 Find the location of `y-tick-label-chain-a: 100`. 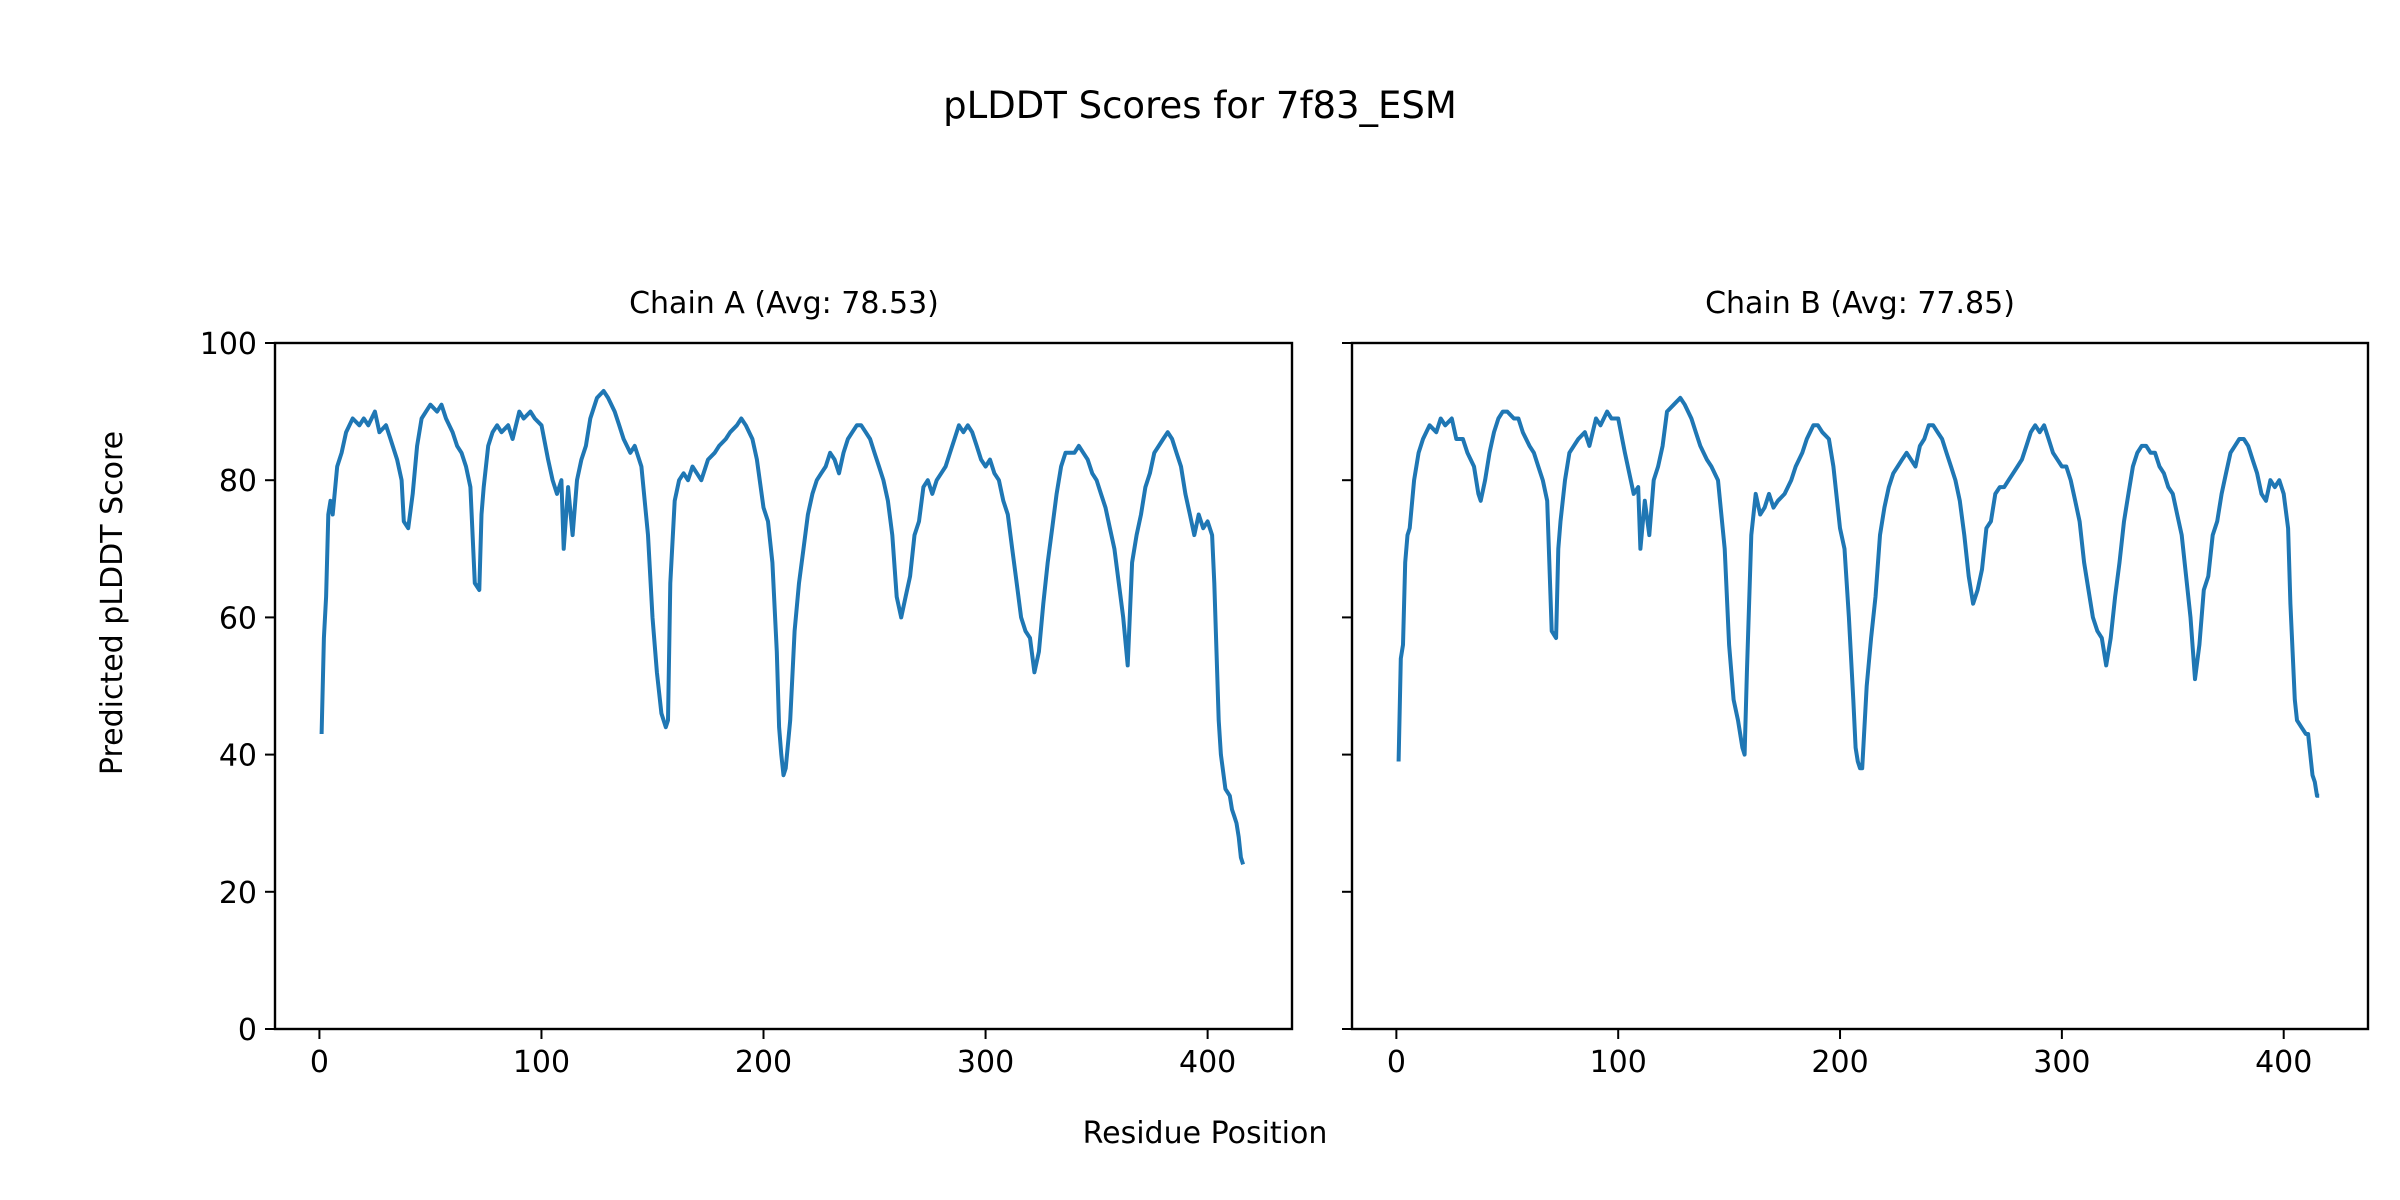

y-tick-label-chain-a: 100 is located at coordinates (228, 344).